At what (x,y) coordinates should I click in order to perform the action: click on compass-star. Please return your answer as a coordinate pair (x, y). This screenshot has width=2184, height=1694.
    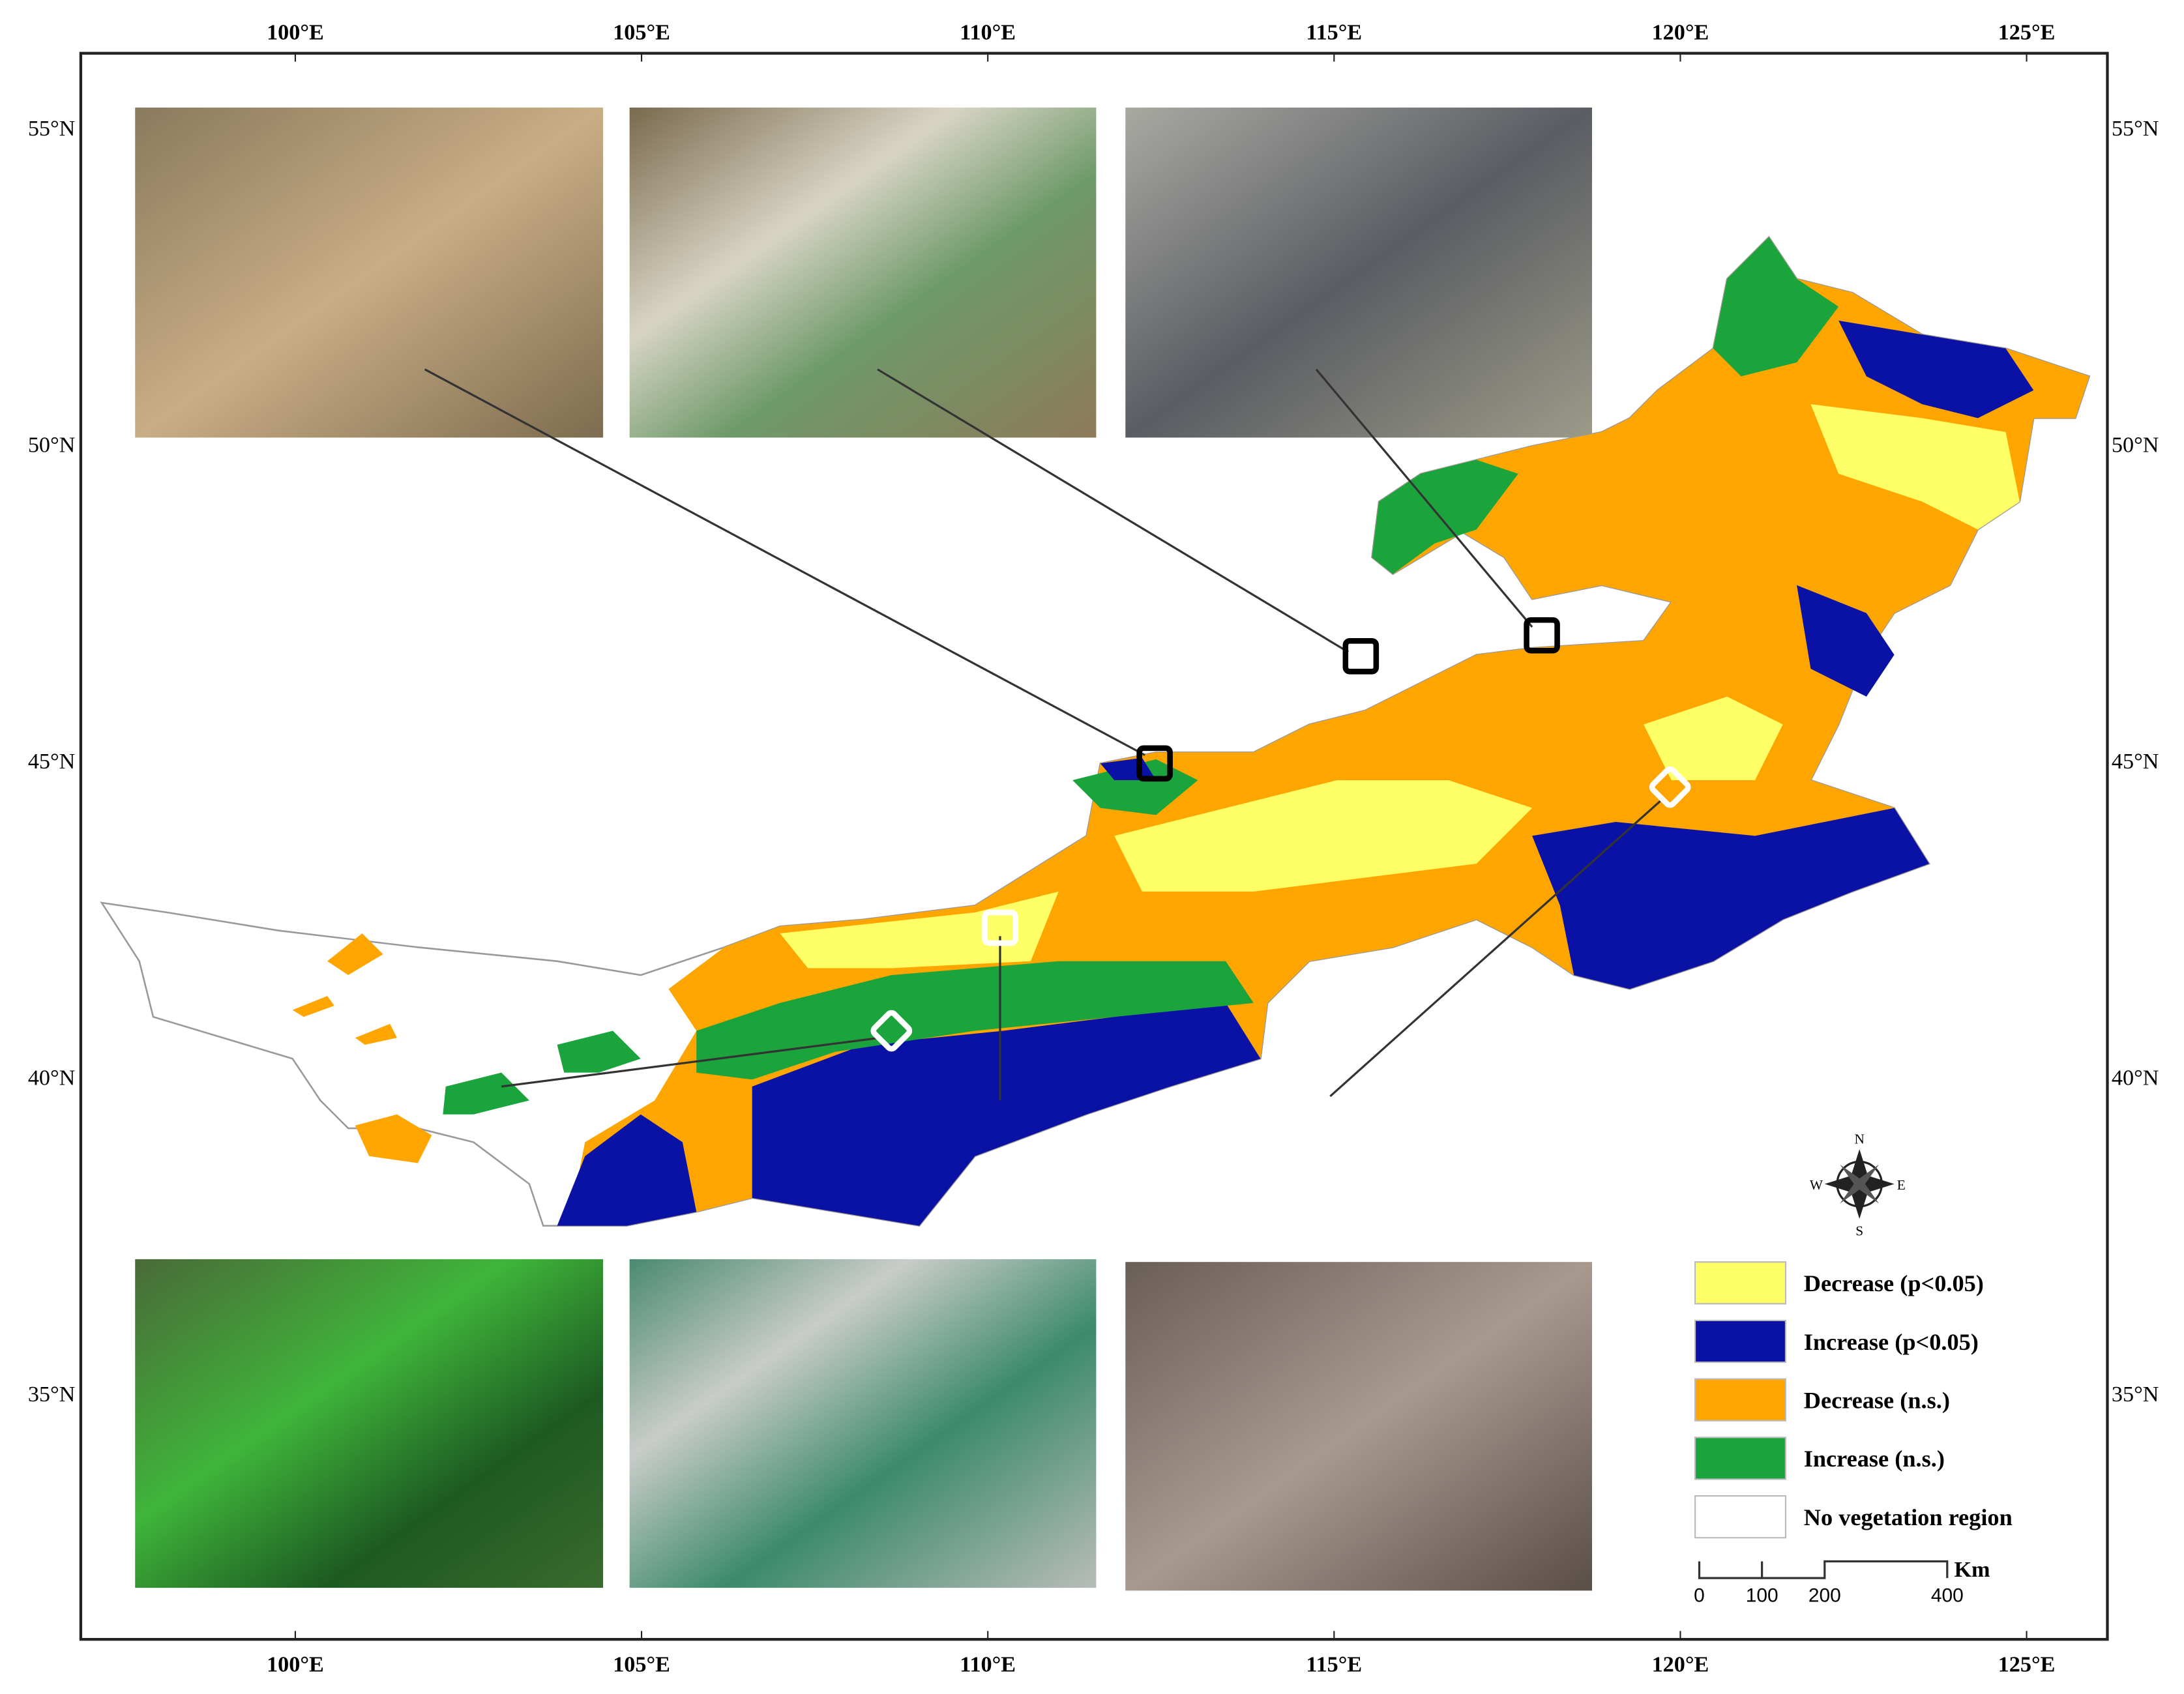
    Looking at the image, I should click on (1860, 1184).